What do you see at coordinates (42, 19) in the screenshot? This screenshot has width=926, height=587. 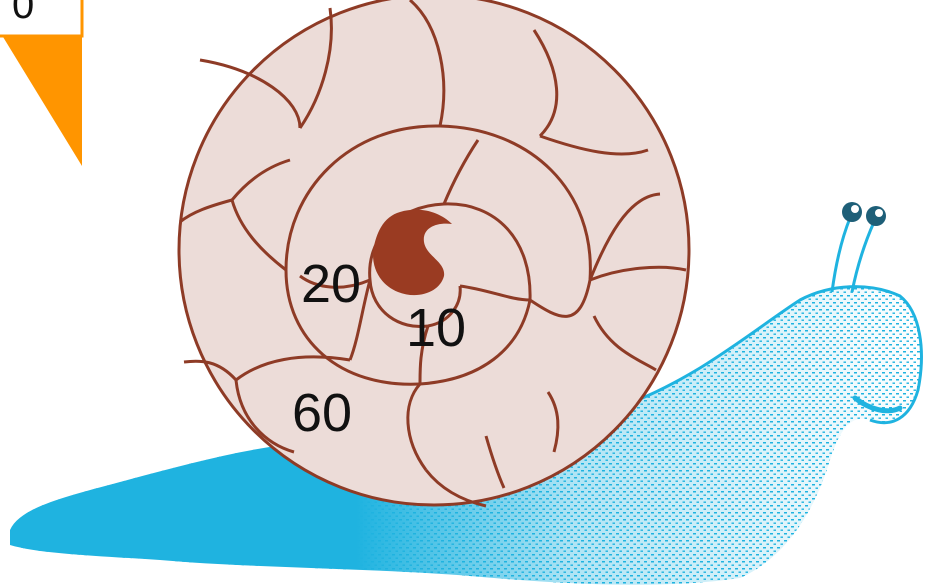 I see `tag-box` at bounding box center [42, 19].